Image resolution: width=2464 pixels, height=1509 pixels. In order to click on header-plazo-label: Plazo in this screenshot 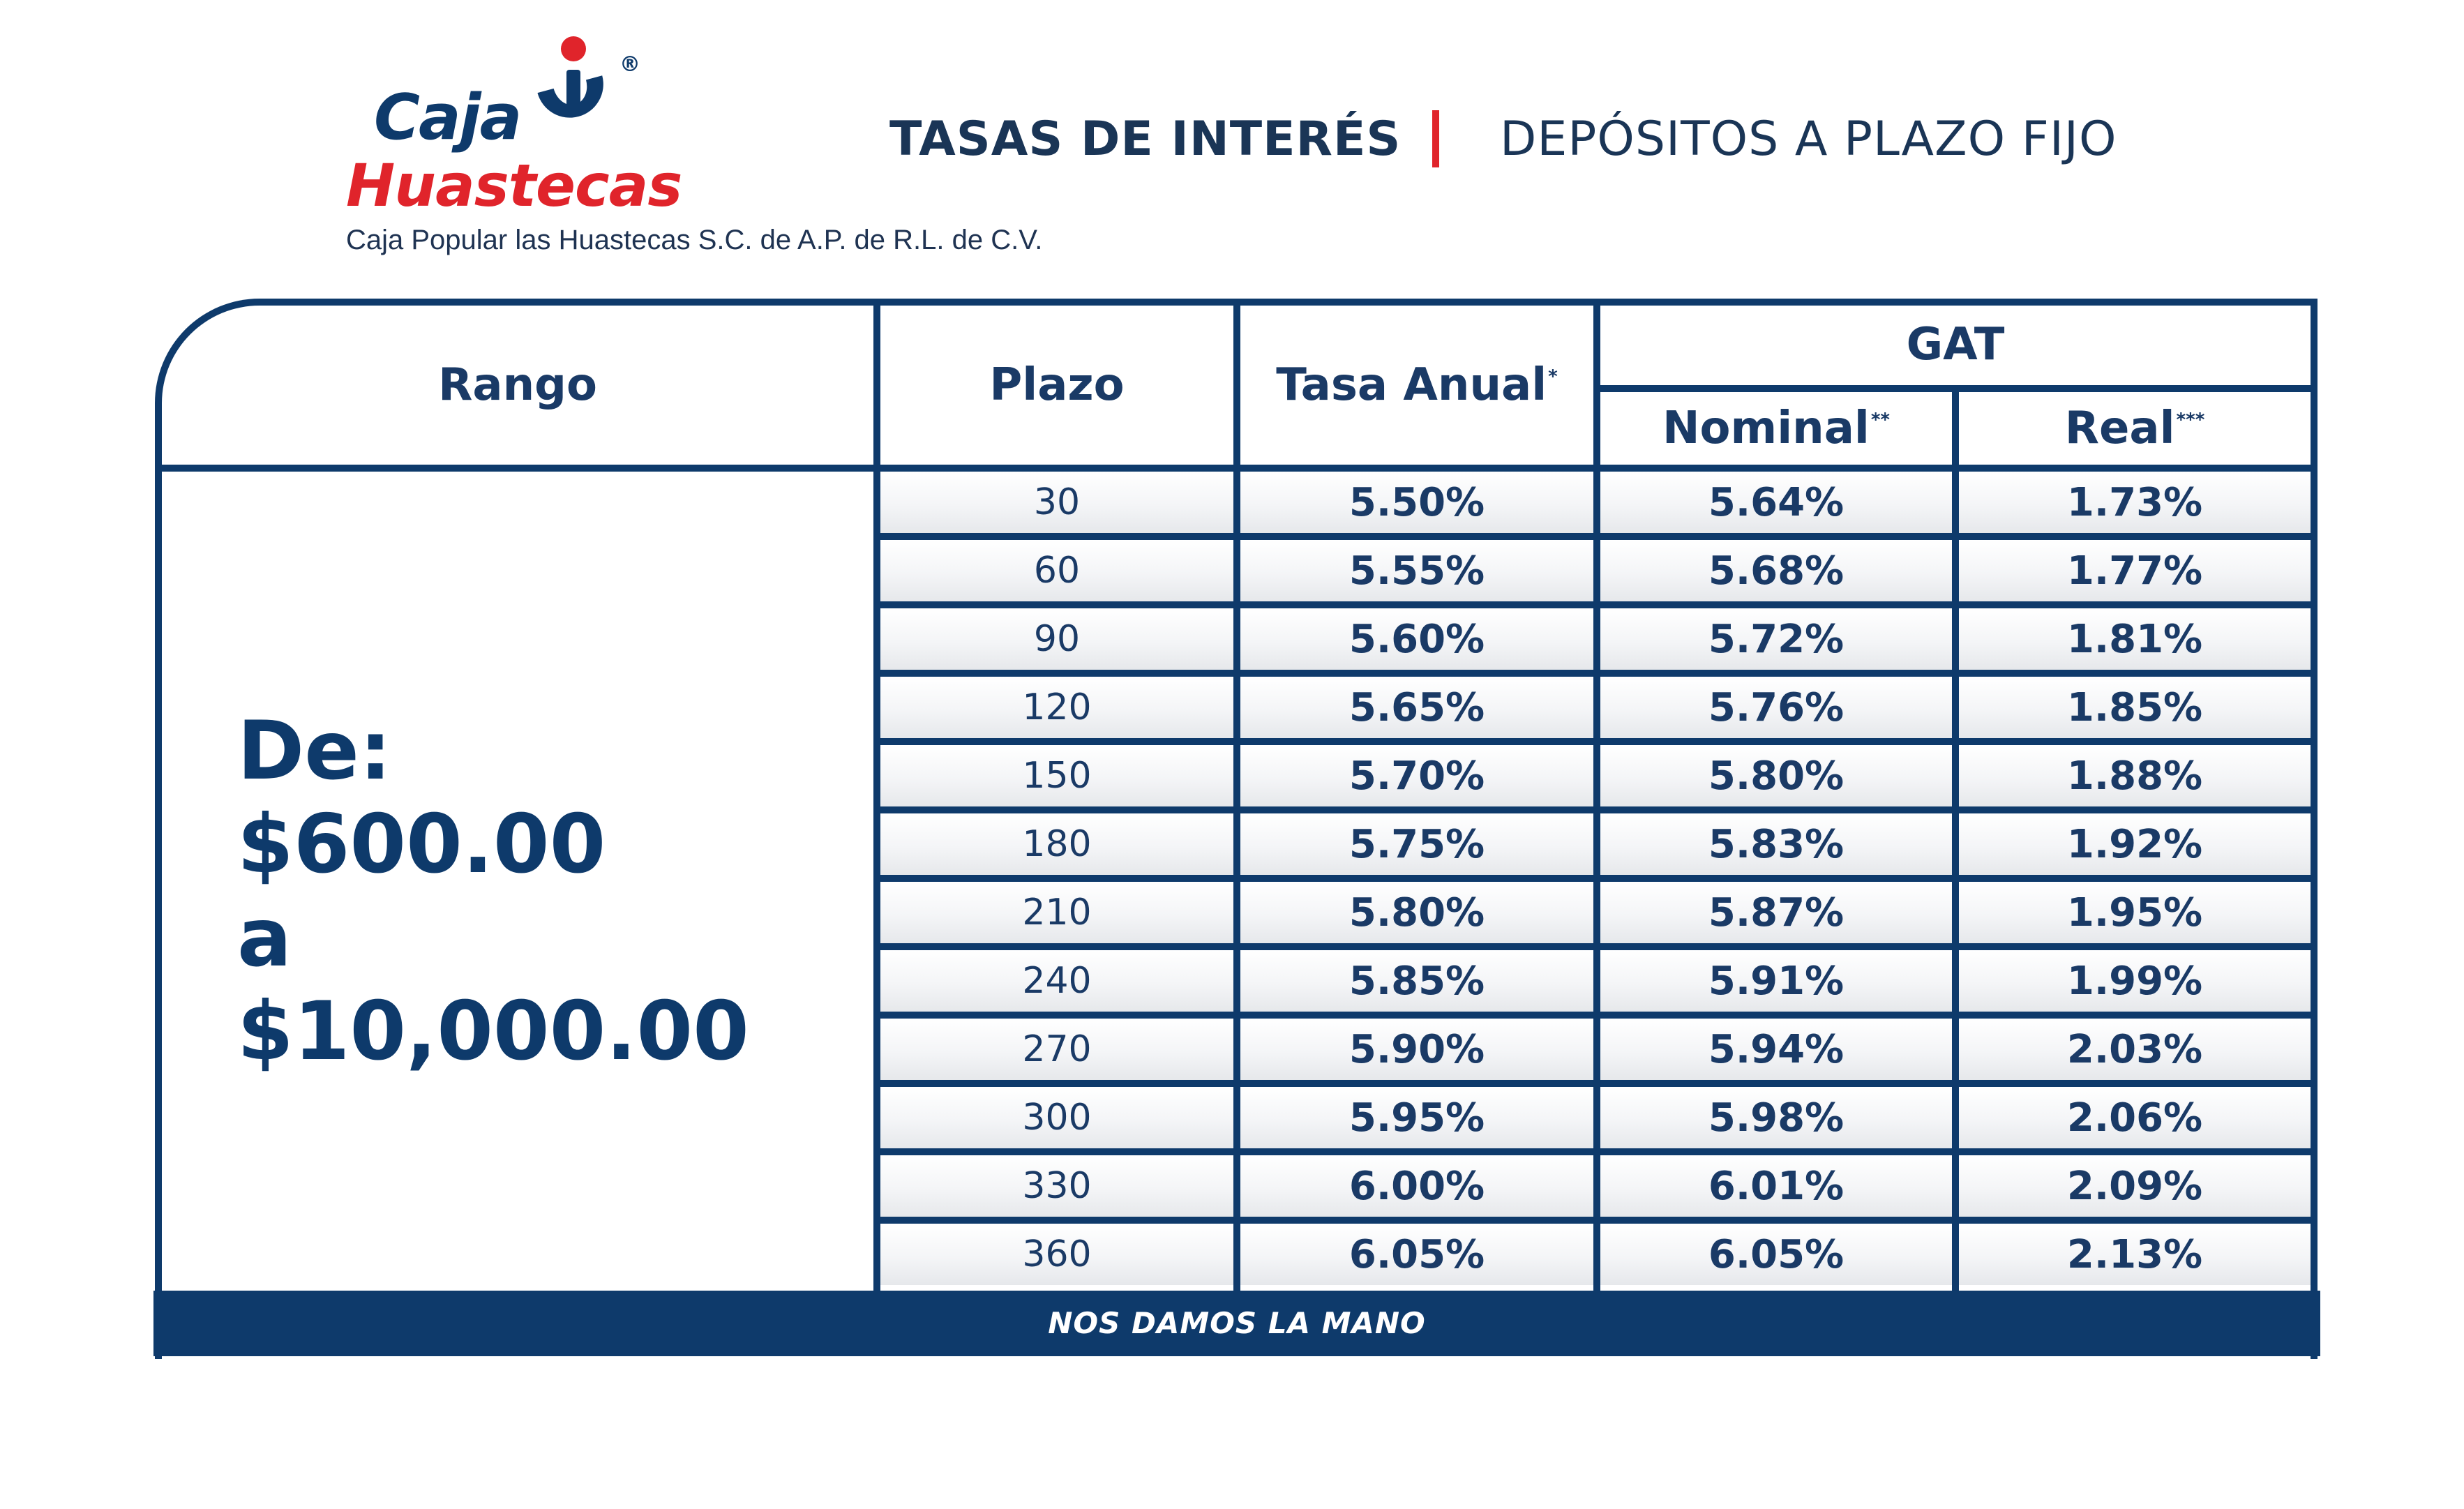, I will do `click(1057, 385)`.